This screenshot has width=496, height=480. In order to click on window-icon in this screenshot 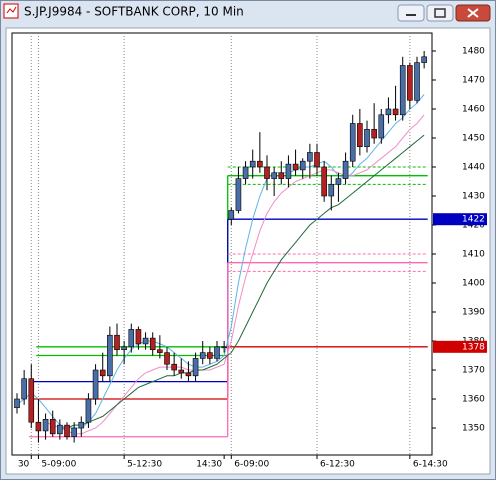, I will do `click(11, 11)`.